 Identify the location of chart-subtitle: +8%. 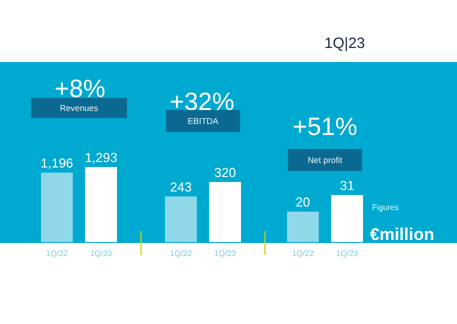
(80, 89).